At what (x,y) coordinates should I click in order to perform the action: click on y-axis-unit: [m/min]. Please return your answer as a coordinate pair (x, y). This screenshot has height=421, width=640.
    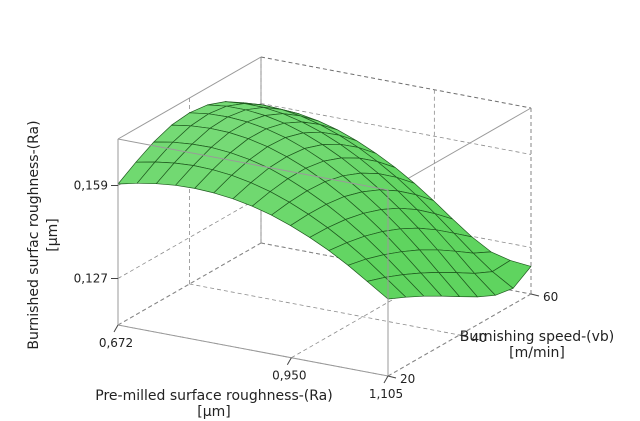
    Looking at the image, I should click on (537, 353).